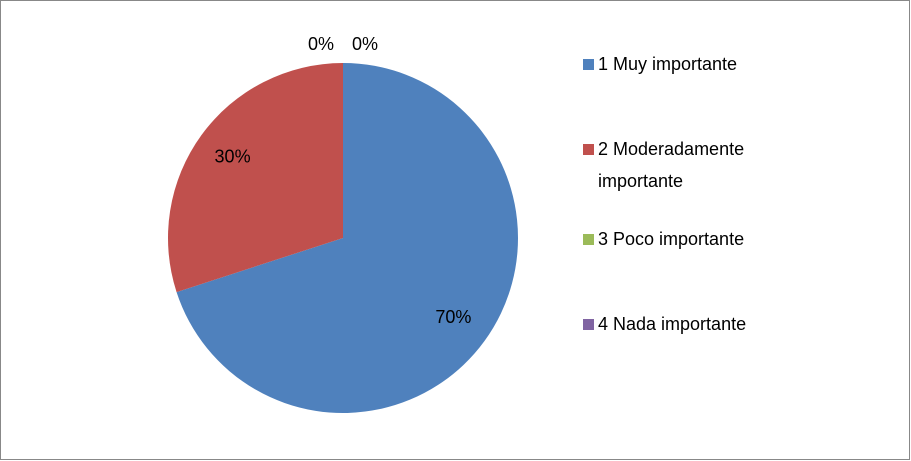 This screenshot has height=461, width=911. I want to click on legend-label: 1 Muy importante, so click(668, 64).